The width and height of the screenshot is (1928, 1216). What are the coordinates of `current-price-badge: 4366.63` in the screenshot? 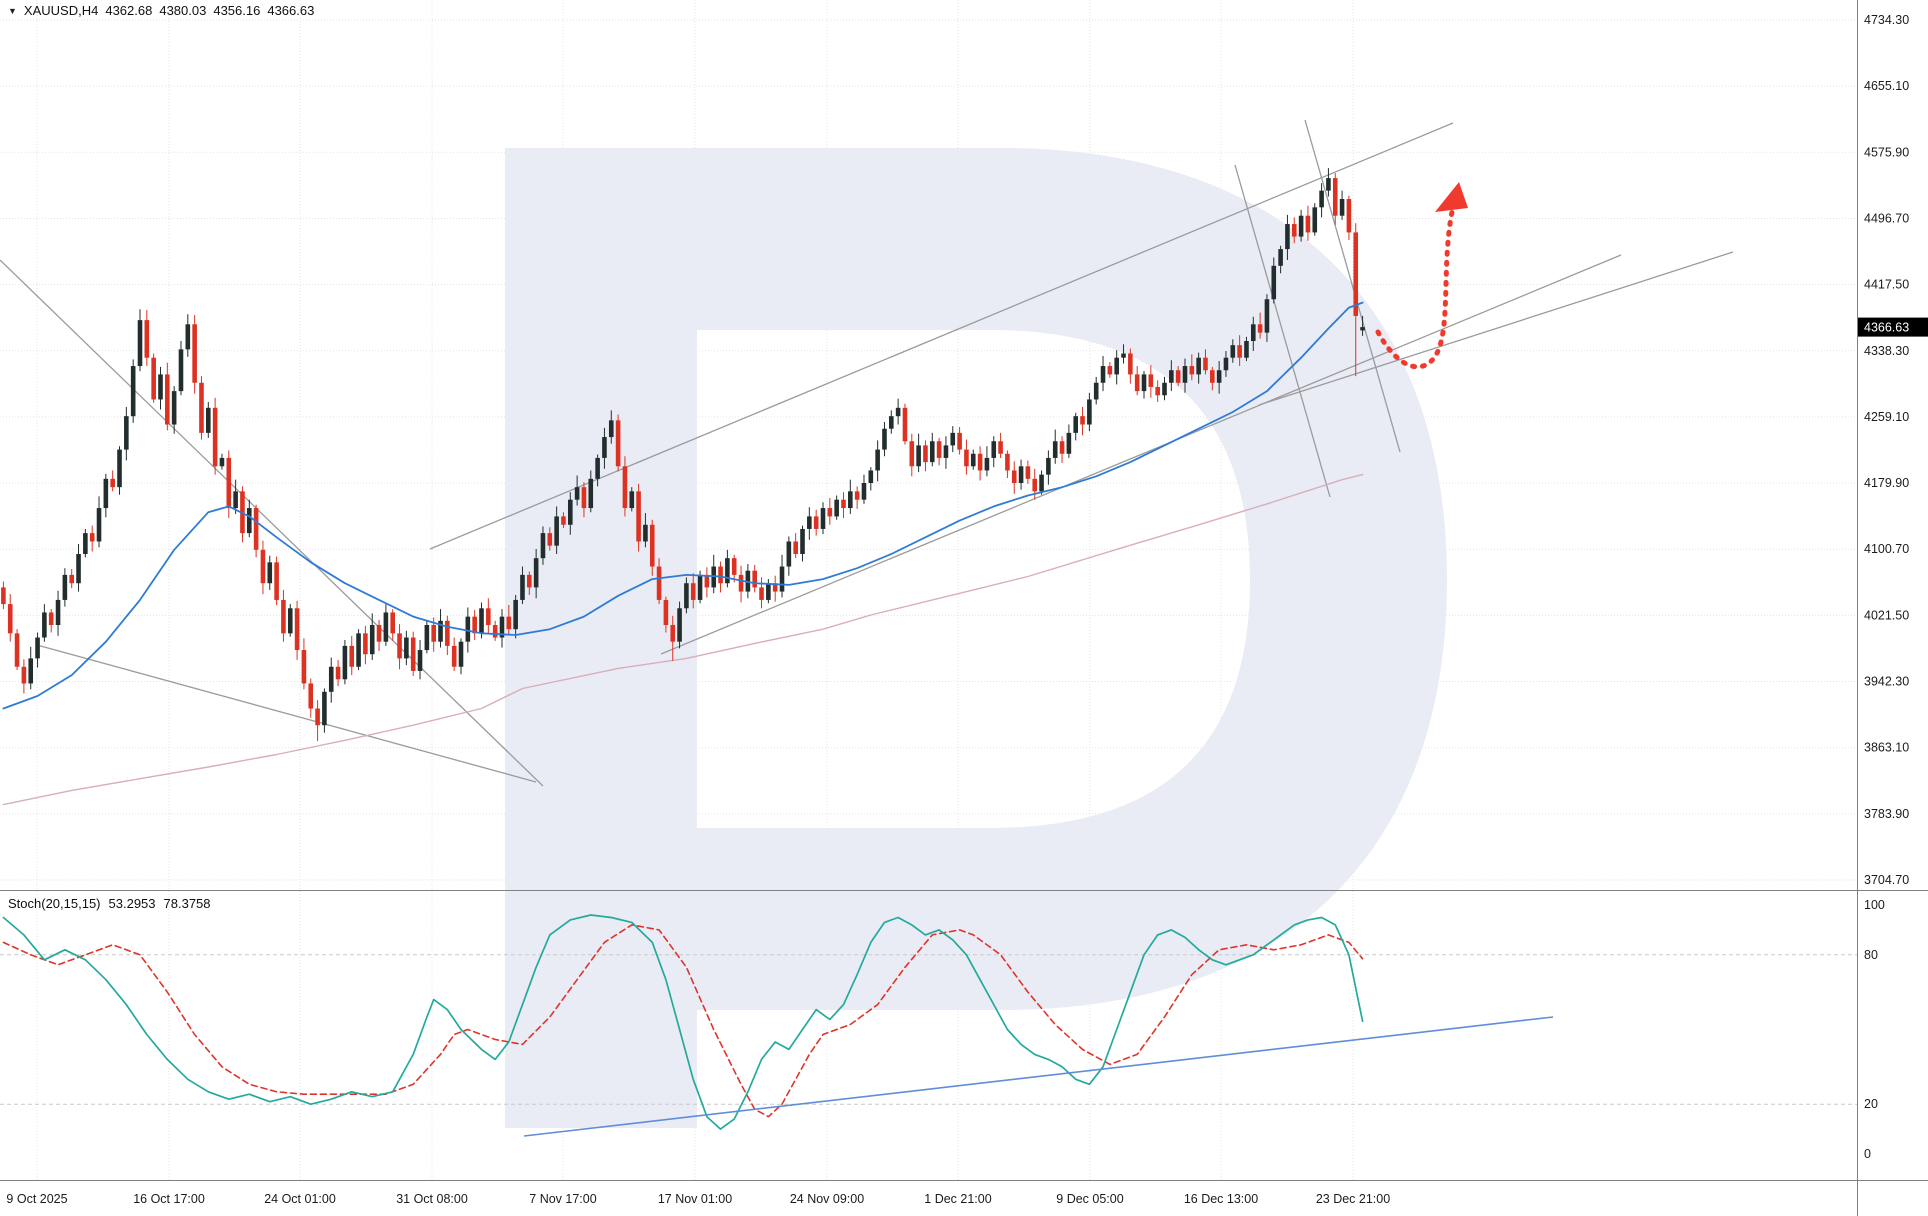 It's located at (1893, 327).